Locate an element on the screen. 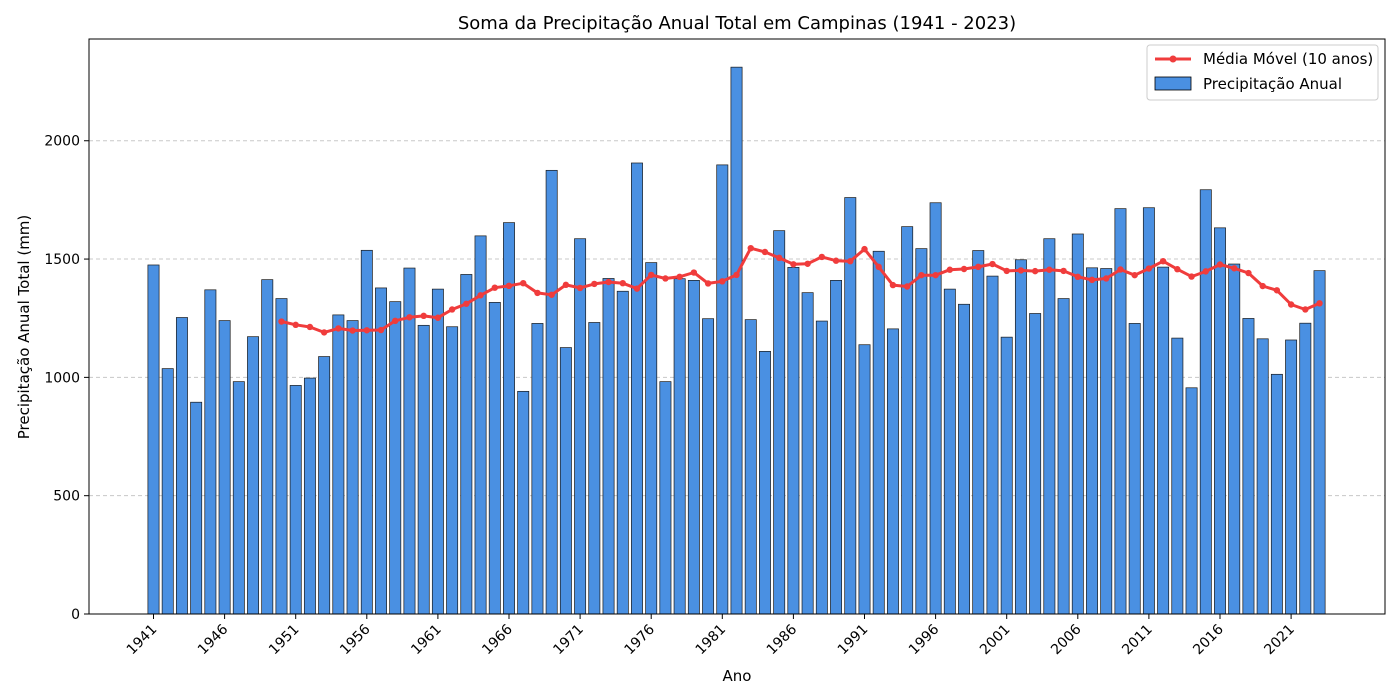  y-tick-label: 1000 is located at coordinates (62, 378).